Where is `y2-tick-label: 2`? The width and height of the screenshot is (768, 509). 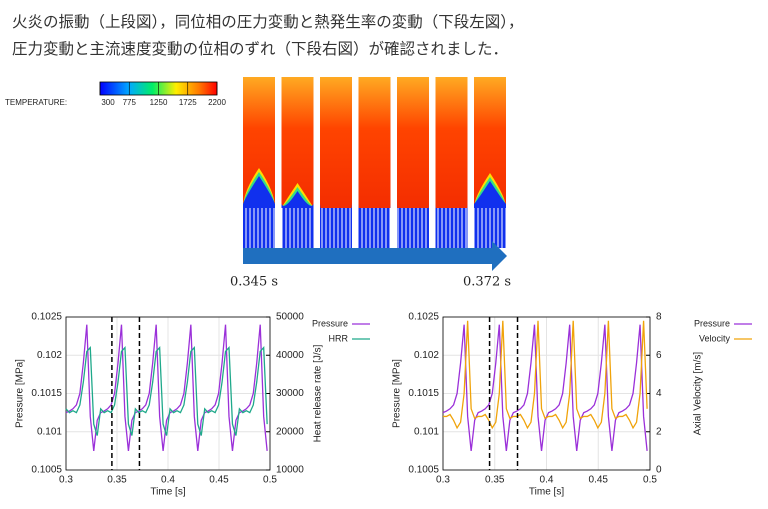 y2-tick-label: 2 is located at coordinates (659, 431).